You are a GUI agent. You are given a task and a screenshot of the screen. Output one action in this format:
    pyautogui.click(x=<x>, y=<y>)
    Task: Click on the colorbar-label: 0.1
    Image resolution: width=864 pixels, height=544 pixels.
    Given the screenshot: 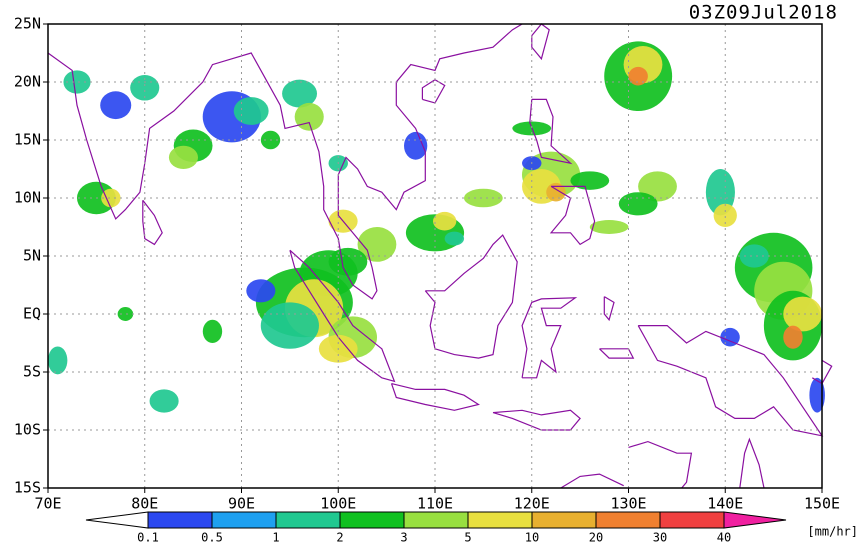 What is the action you would take?
    pyautogui.click(x=148, y=537)
    